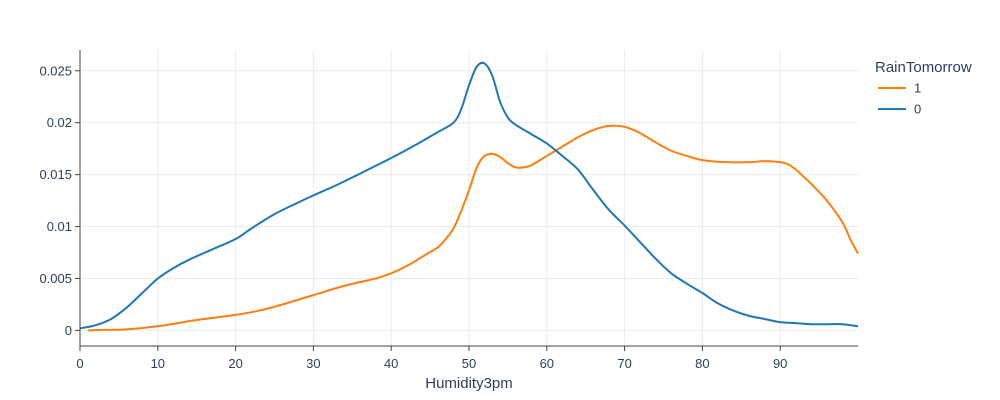 This screenshot has height=400, width=1000. I want to click on legend: RainTomorrow 1 0, so click(923, 88).